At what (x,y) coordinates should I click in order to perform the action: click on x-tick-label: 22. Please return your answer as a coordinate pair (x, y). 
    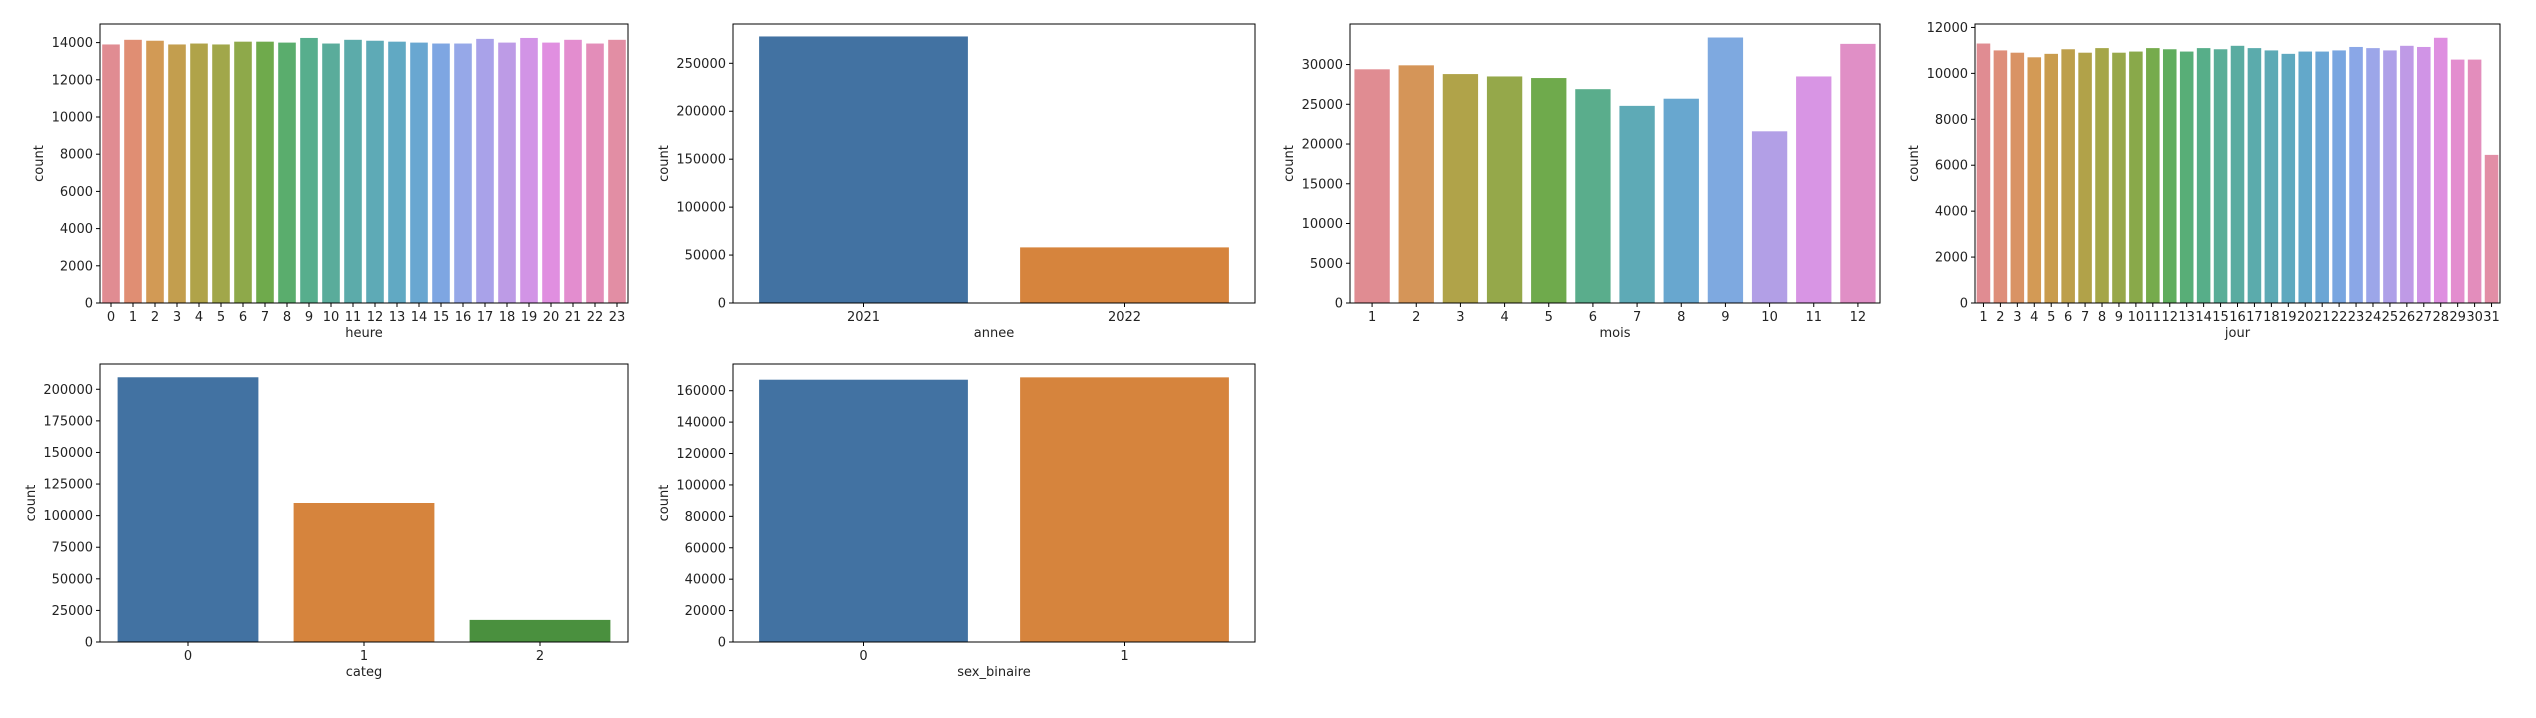
    Looking at the image, I should click on (2339, 317).